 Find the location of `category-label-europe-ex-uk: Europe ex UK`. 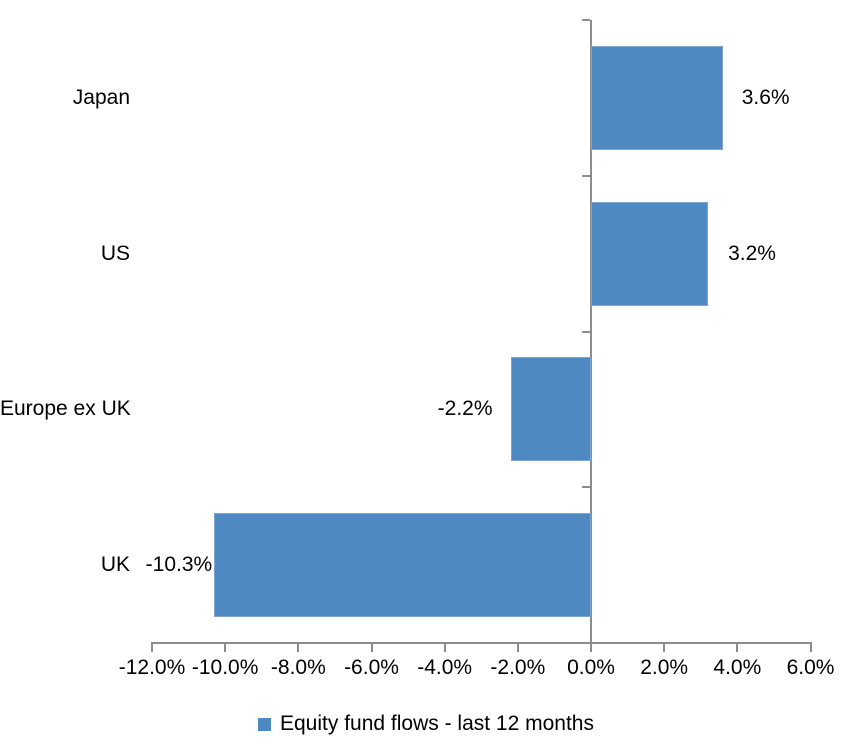

category-label-europe-ex-uk: Europe ex UK is located at coordinates (65, 409).